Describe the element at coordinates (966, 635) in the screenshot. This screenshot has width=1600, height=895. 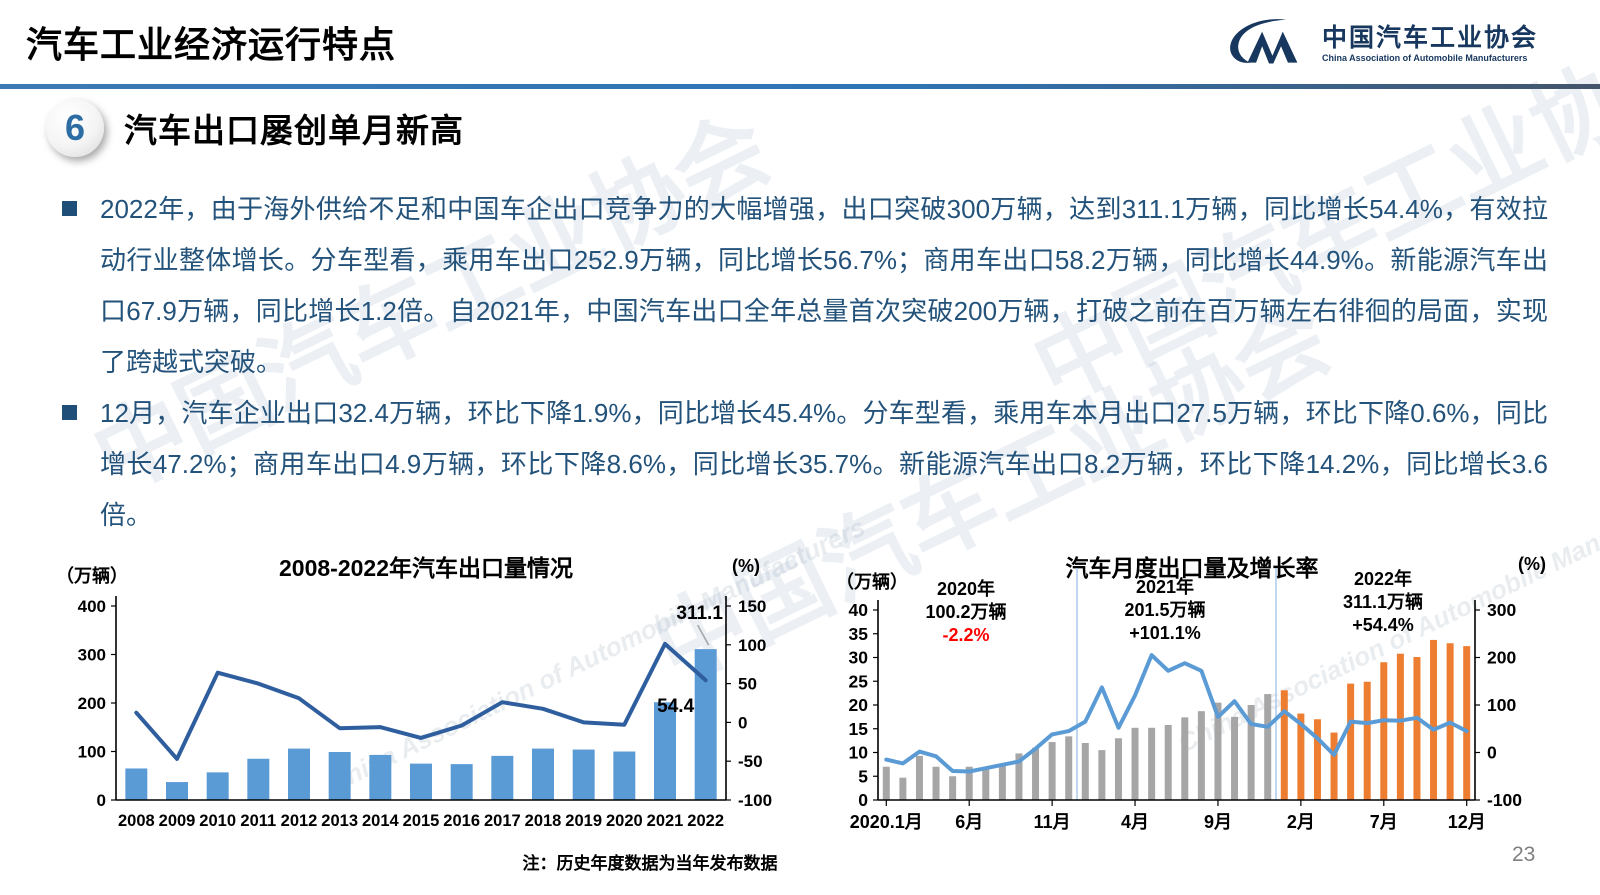
I see `annotation-growth: -2.2%` at that location.